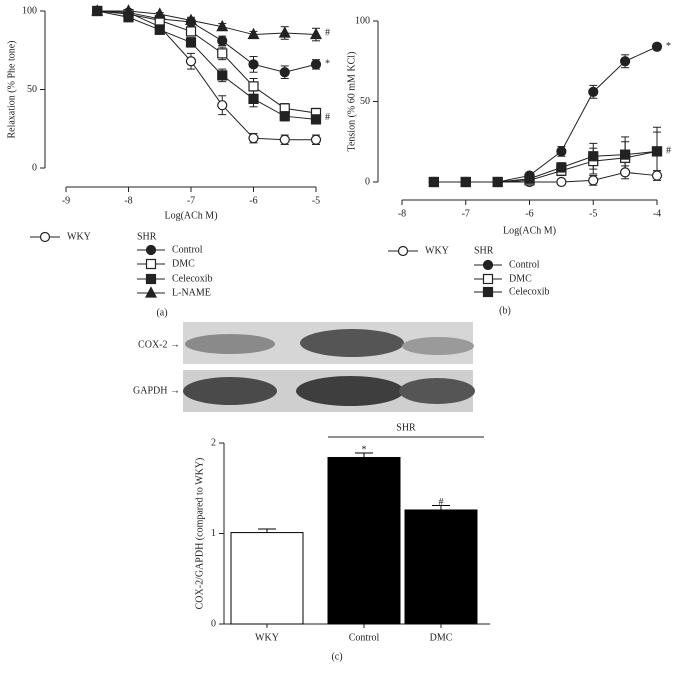 The height and width of the screenshot is (679, 676). What do you see at coordinates (351, 102) in the screenshot?
I see `y-axis-label: Tension (% 60 mM KCl)` at bounding box center [351, 102].